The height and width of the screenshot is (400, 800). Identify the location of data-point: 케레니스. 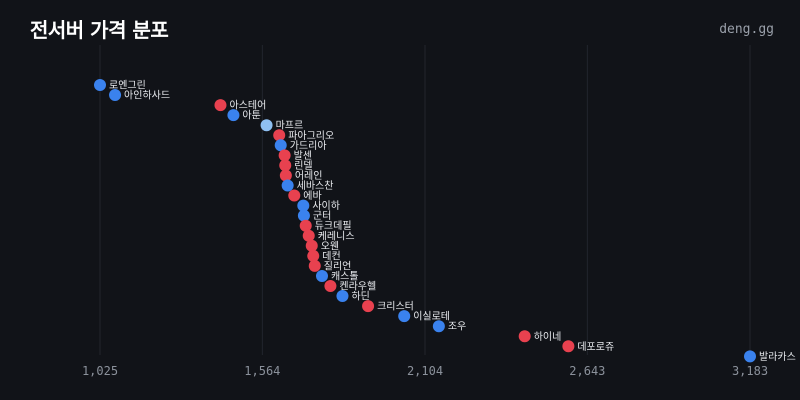
(328, 236).